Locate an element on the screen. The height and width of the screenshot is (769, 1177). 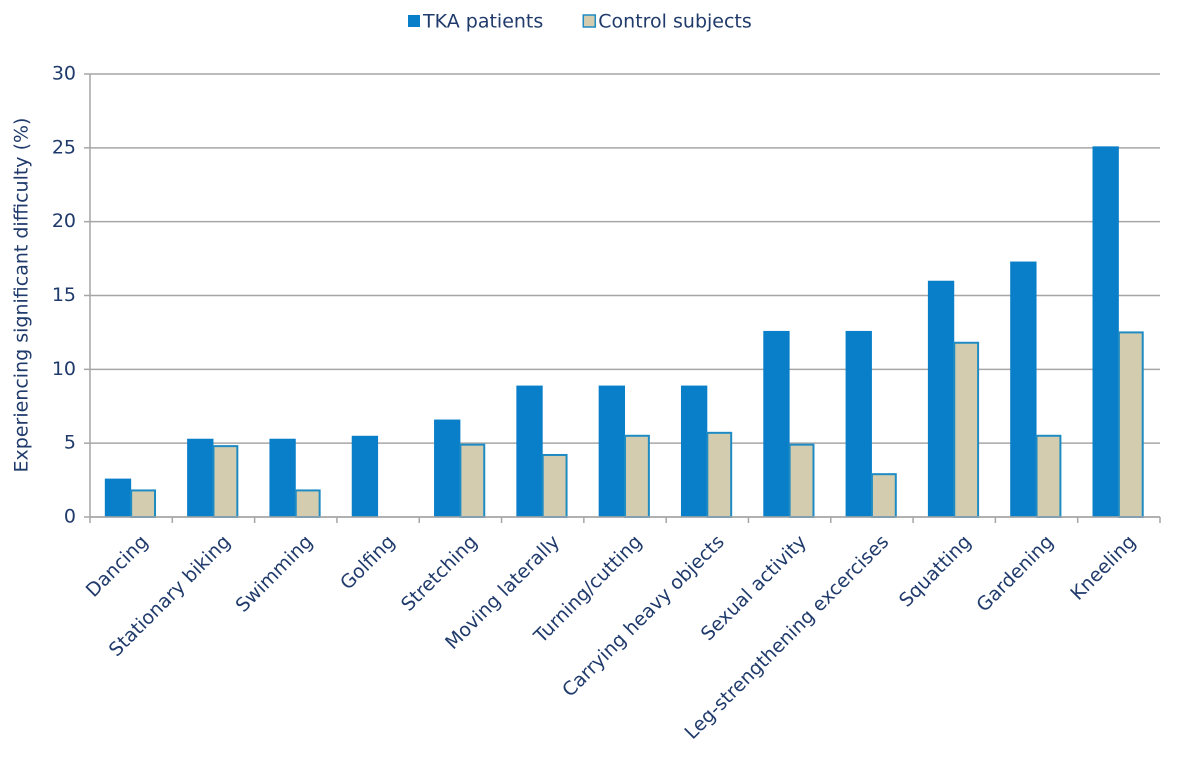
y-tick-label: 30 is located at coordinates (64, 74).